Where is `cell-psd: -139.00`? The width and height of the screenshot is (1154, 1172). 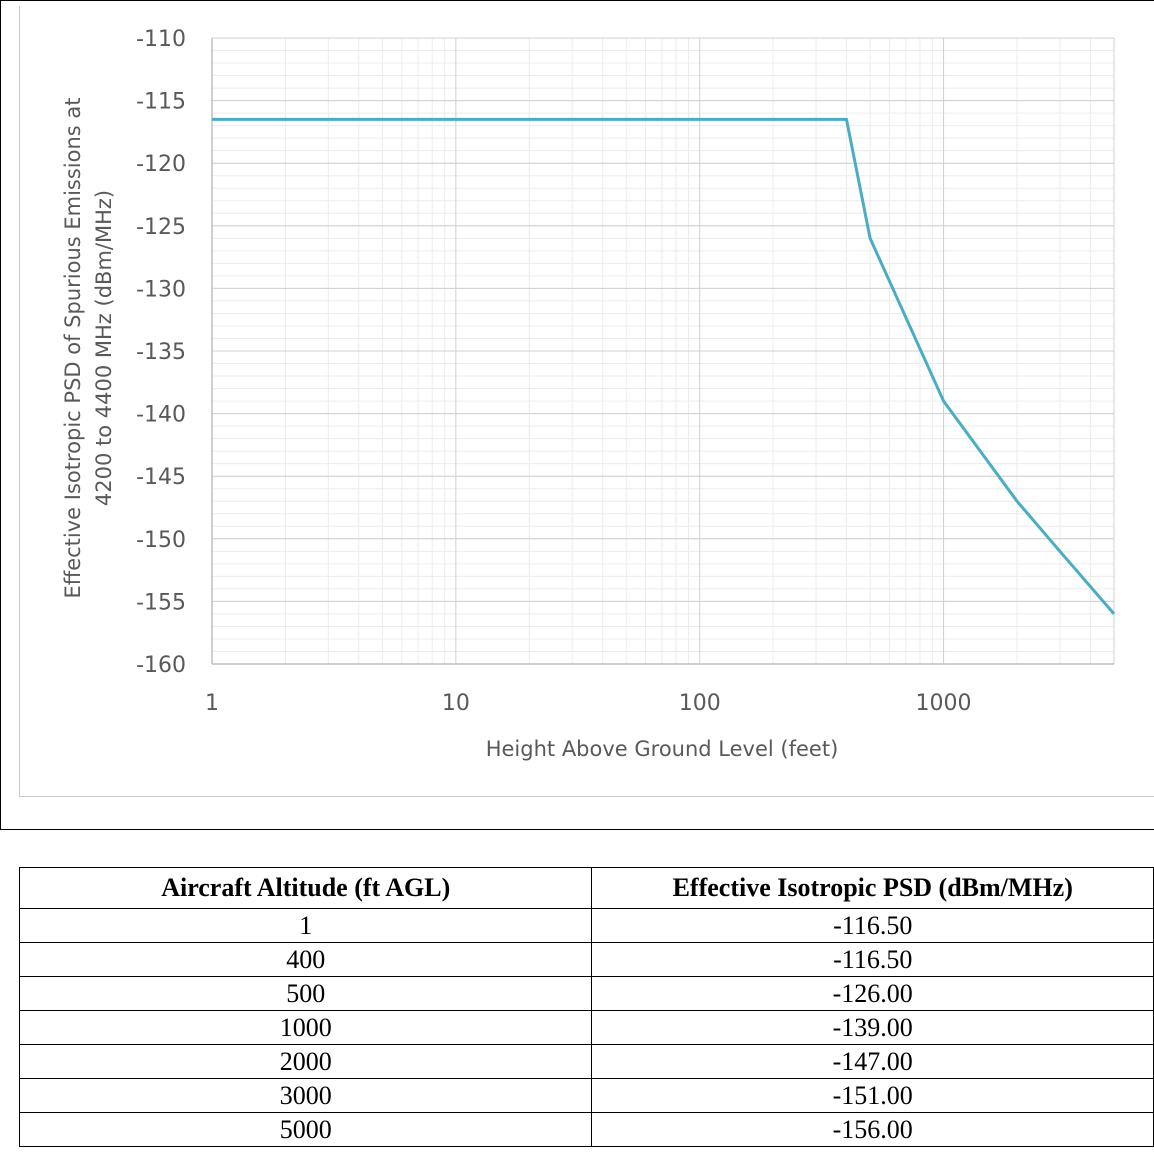
cell-psd: -139.00 is located at coordinates (872, 1027).